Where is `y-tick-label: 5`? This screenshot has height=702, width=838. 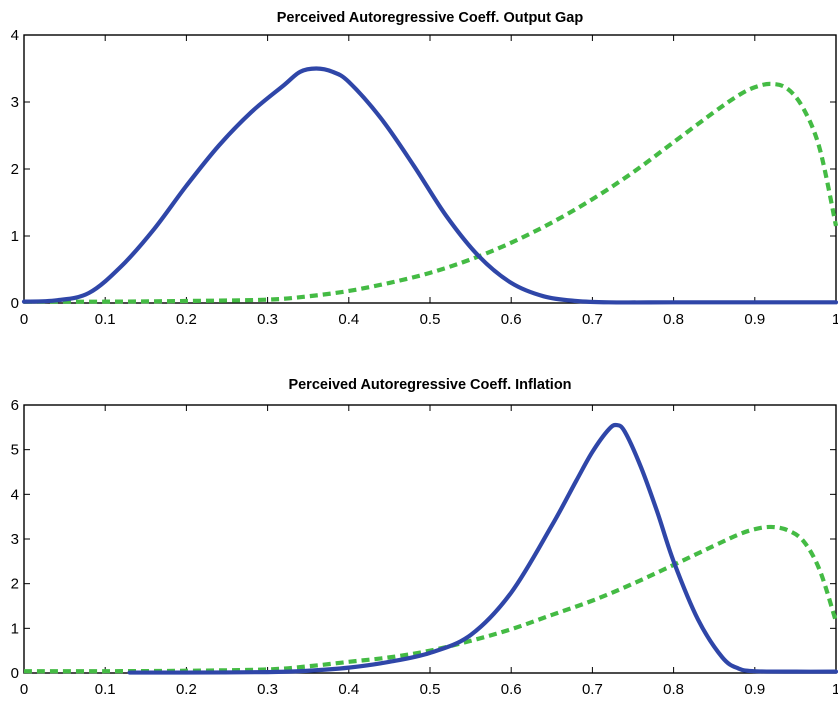 y-tick-label: 5 is located at coordinates (15, 450).